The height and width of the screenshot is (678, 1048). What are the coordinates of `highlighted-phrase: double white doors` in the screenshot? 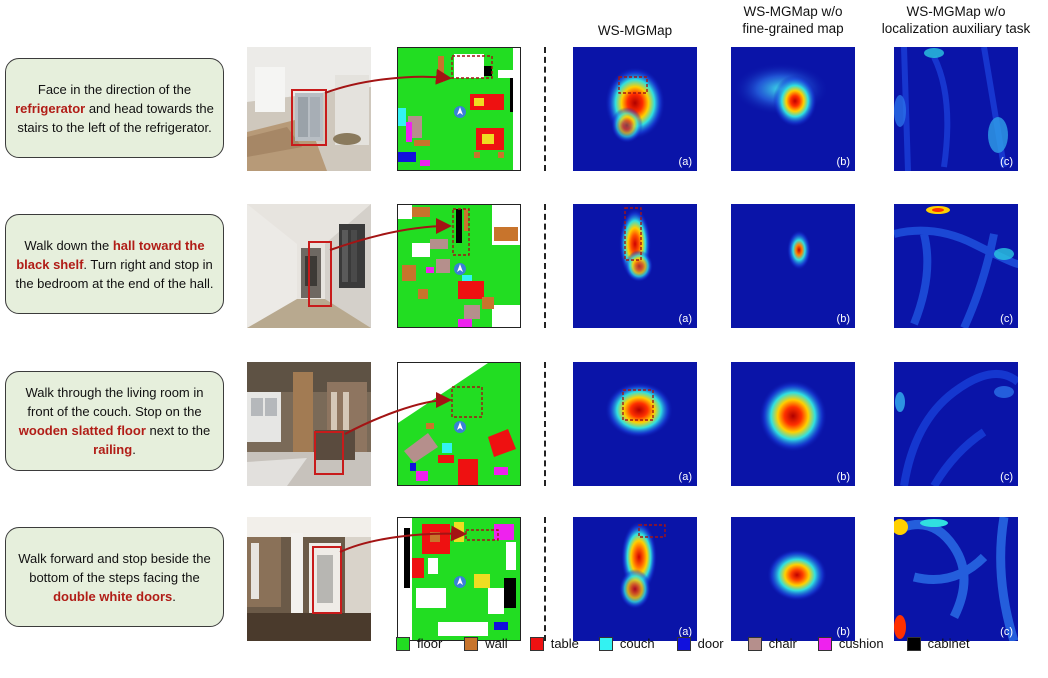 It's located at (113, 596).